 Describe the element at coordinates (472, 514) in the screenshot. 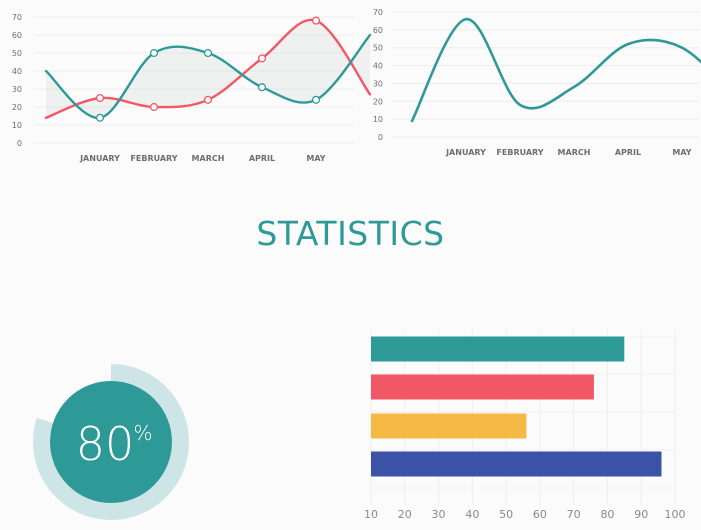

I see `x-tick-label: 40` at that location.